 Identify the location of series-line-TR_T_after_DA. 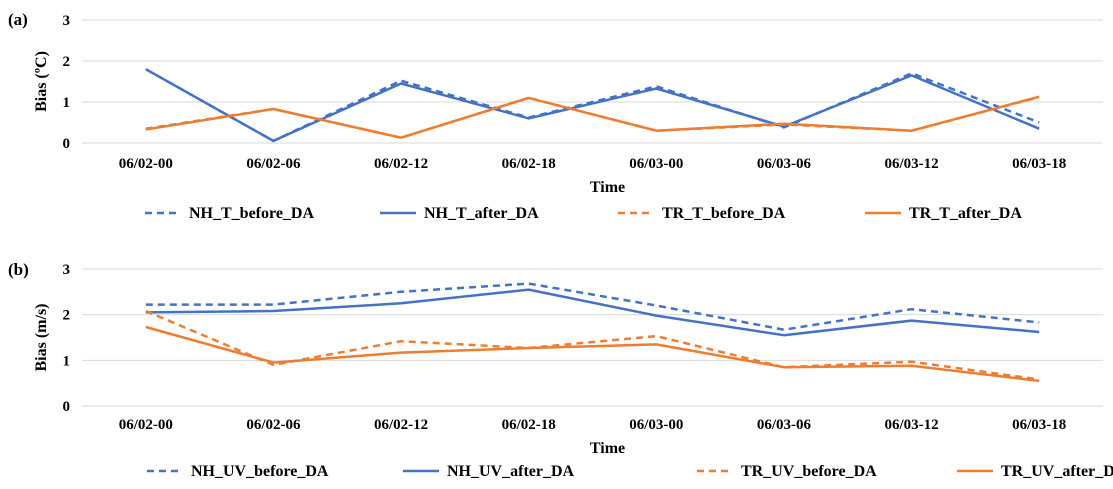
(592, 117).